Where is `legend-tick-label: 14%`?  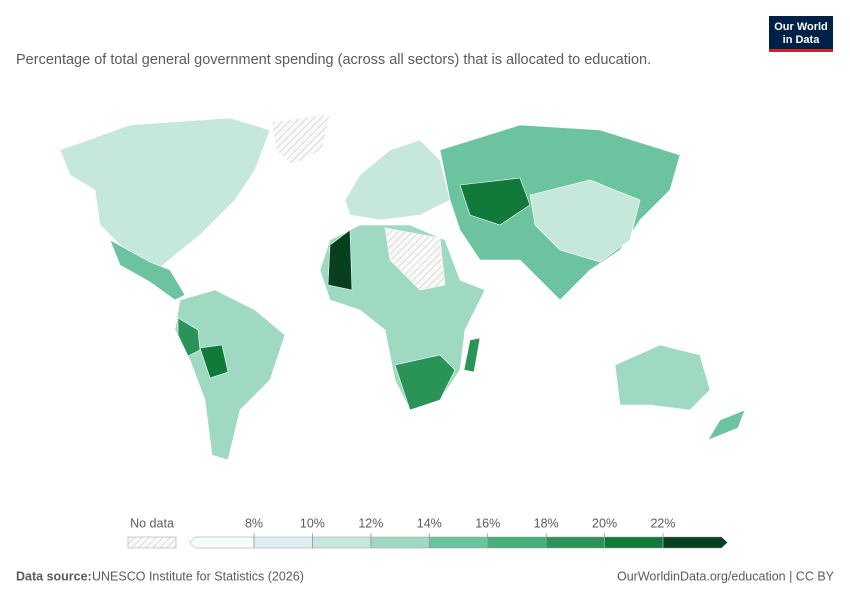
legend-tick-label: 14% is located at coordinates (429, 523).